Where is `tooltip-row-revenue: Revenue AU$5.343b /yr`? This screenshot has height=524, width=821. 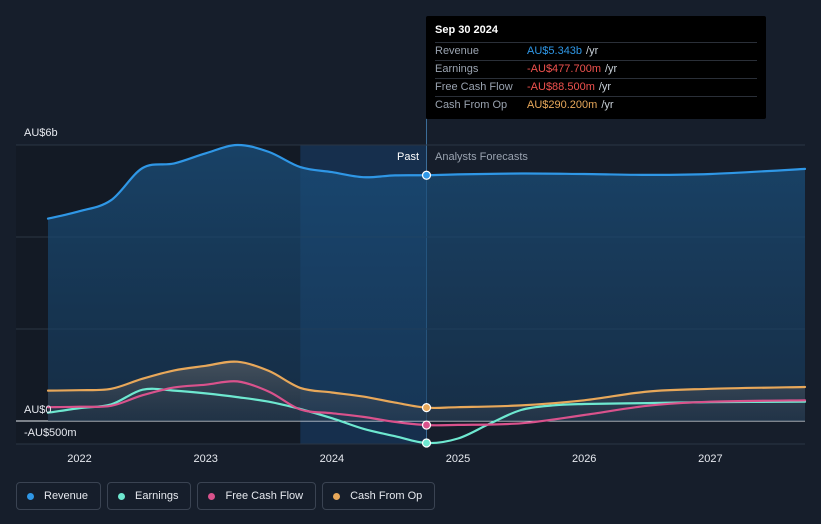 tooltip-row-revenue: Revenue AU$5.343b /yr is located at coordinates (596, 51).